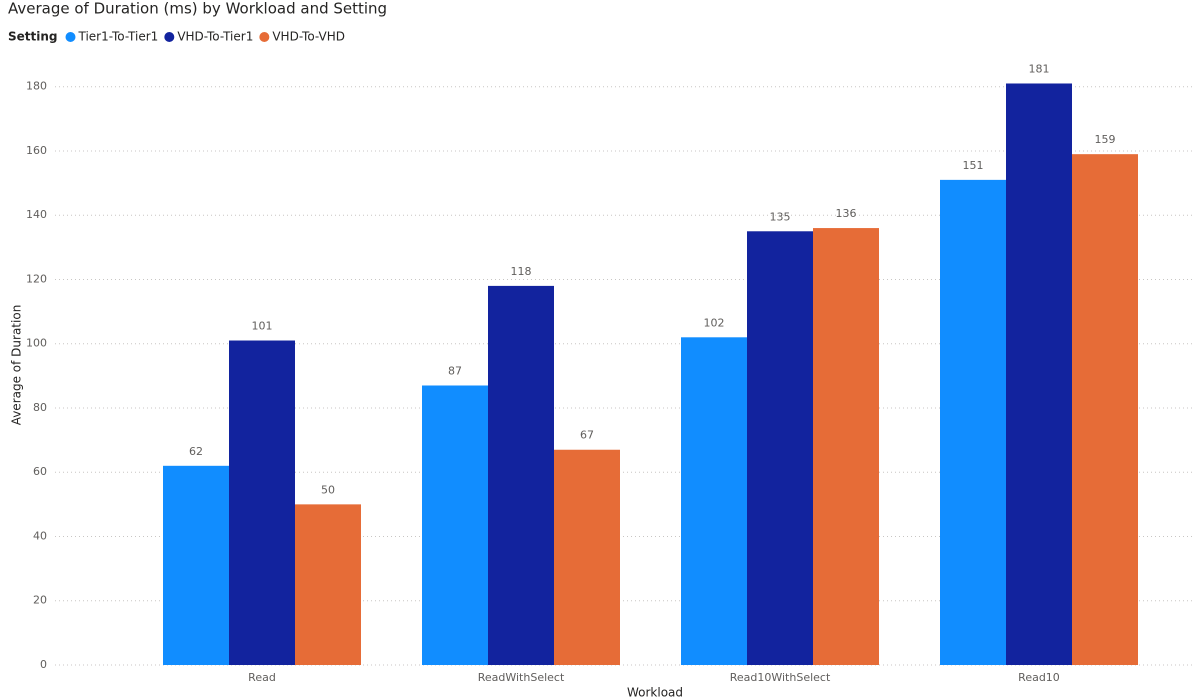  Describe the element at coordinates (40, 600) in the screenshot. I see `y-tick-label: 20` at that location.